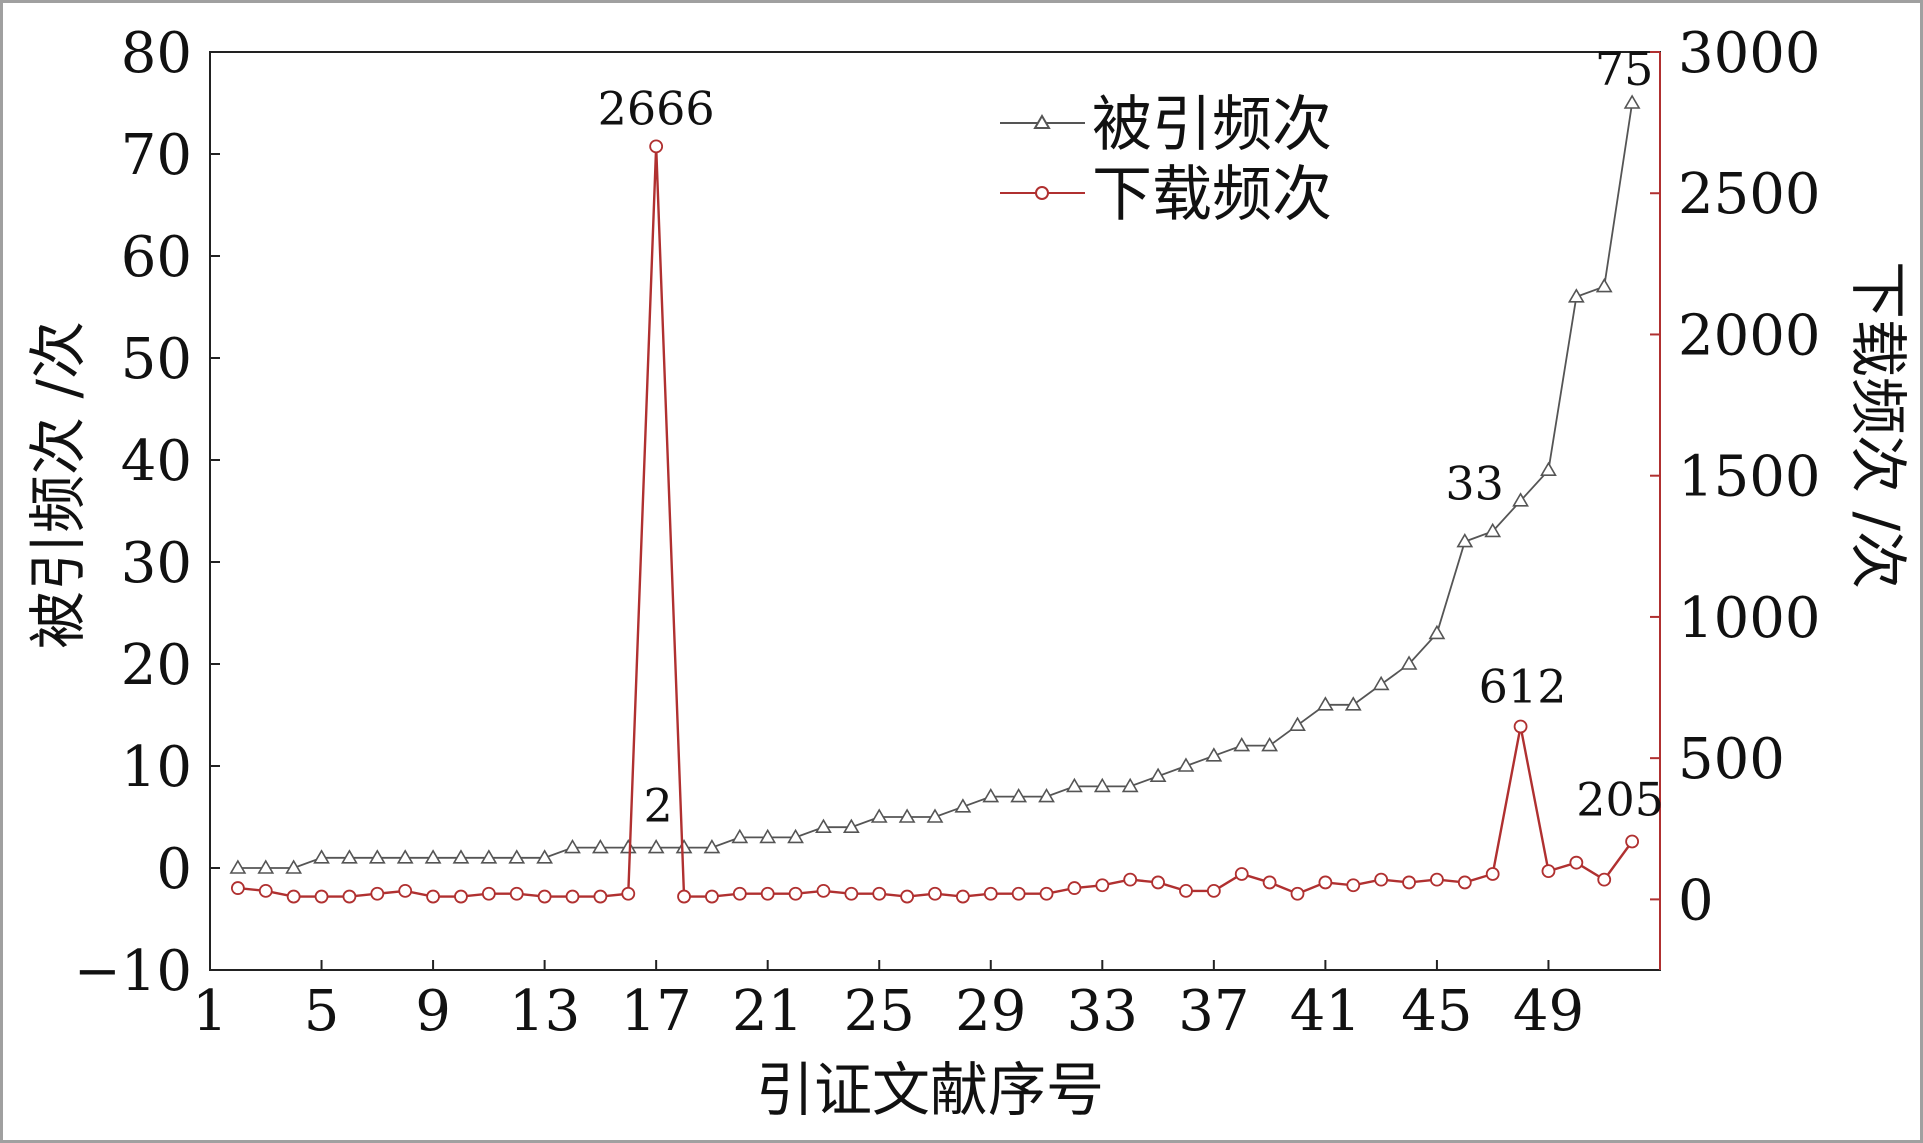 Image resolution: width=1923 pixels, height=1143 pixels. What do you see at coordinates (156, 53) in the screenshot?
I see `left-y-tick-label: 80` at bounding box center [156, 53].